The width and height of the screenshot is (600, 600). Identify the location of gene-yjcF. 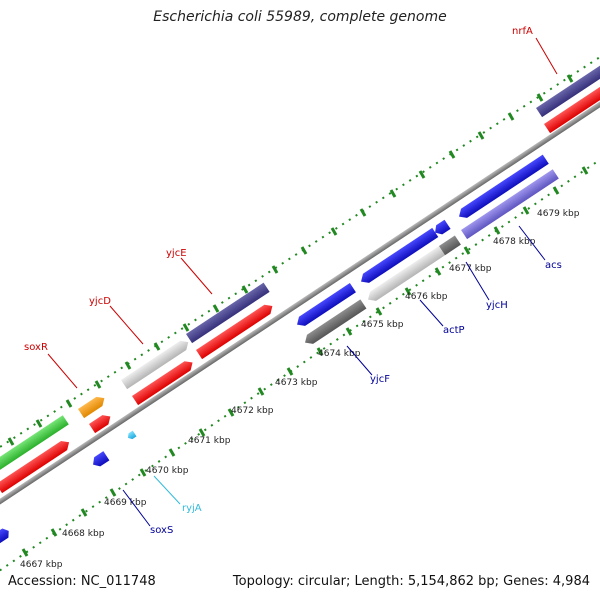
(325, 306).